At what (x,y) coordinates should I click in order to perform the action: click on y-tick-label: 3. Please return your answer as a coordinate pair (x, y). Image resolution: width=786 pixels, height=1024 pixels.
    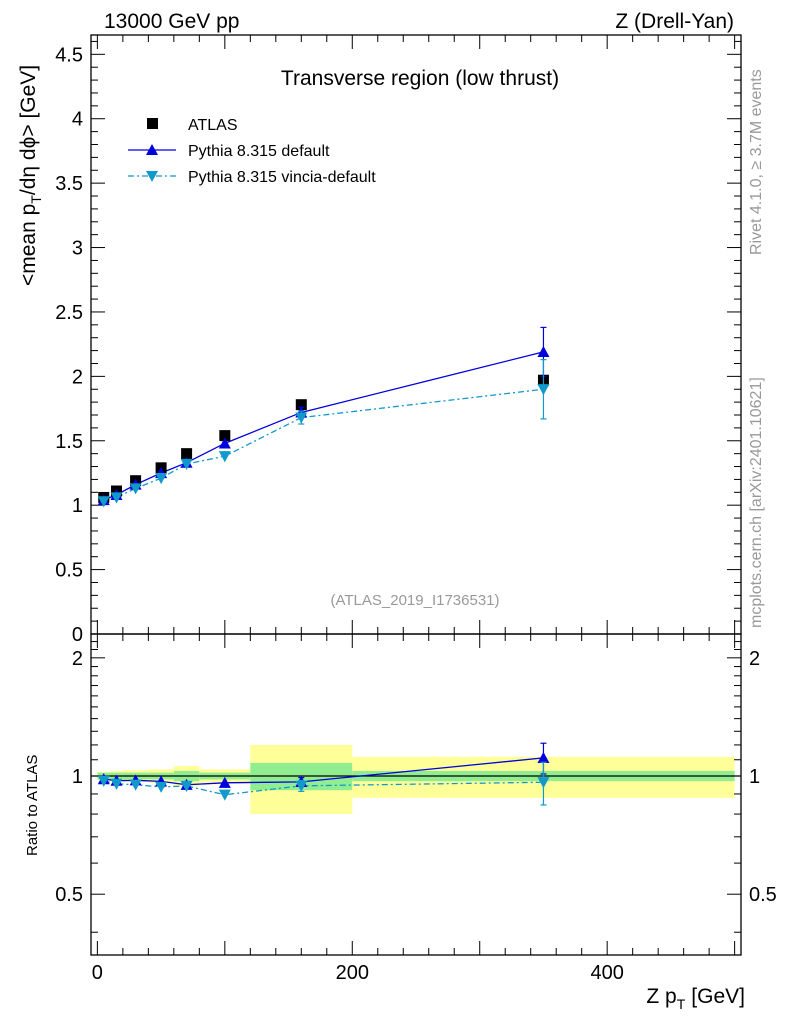
    Looking at the image, I should click on (77, 249).